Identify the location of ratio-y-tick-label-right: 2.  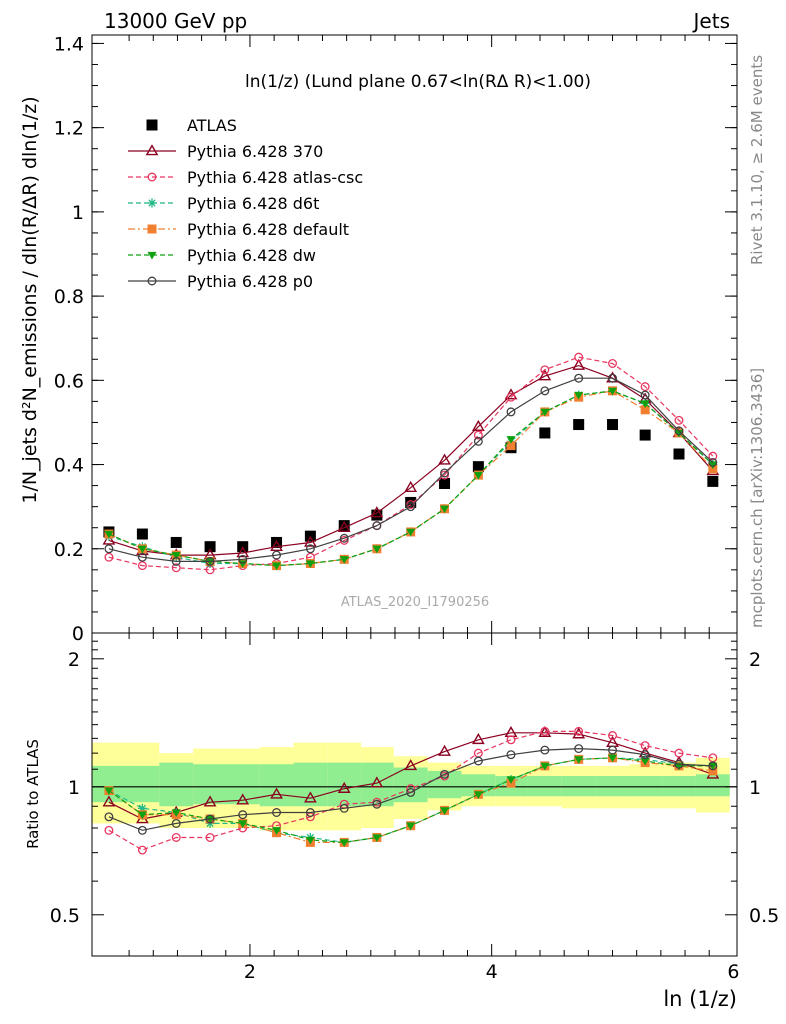
(755, 660).